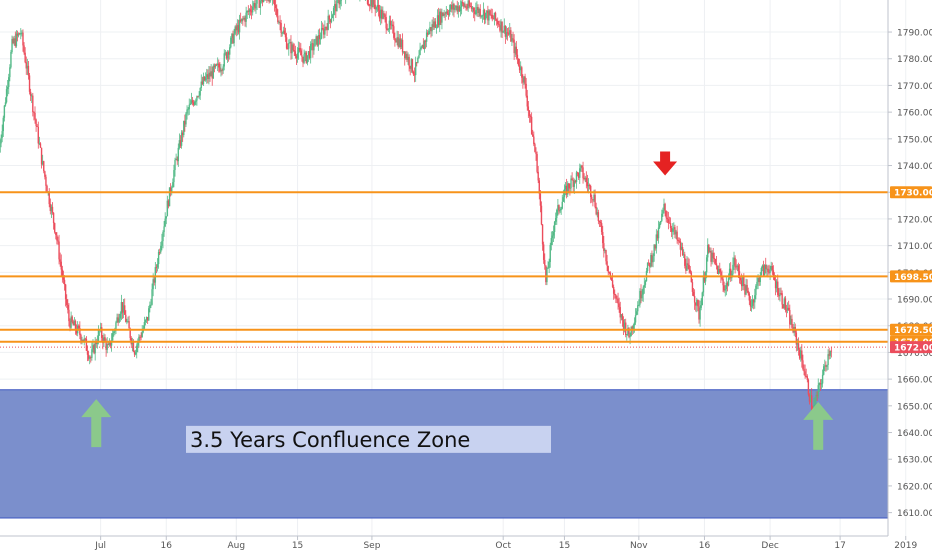 The image size is (932, 550). Describe the element at coordinates (769, 545) in the screenshot. I see `x-tick-label: Dec` at that location.